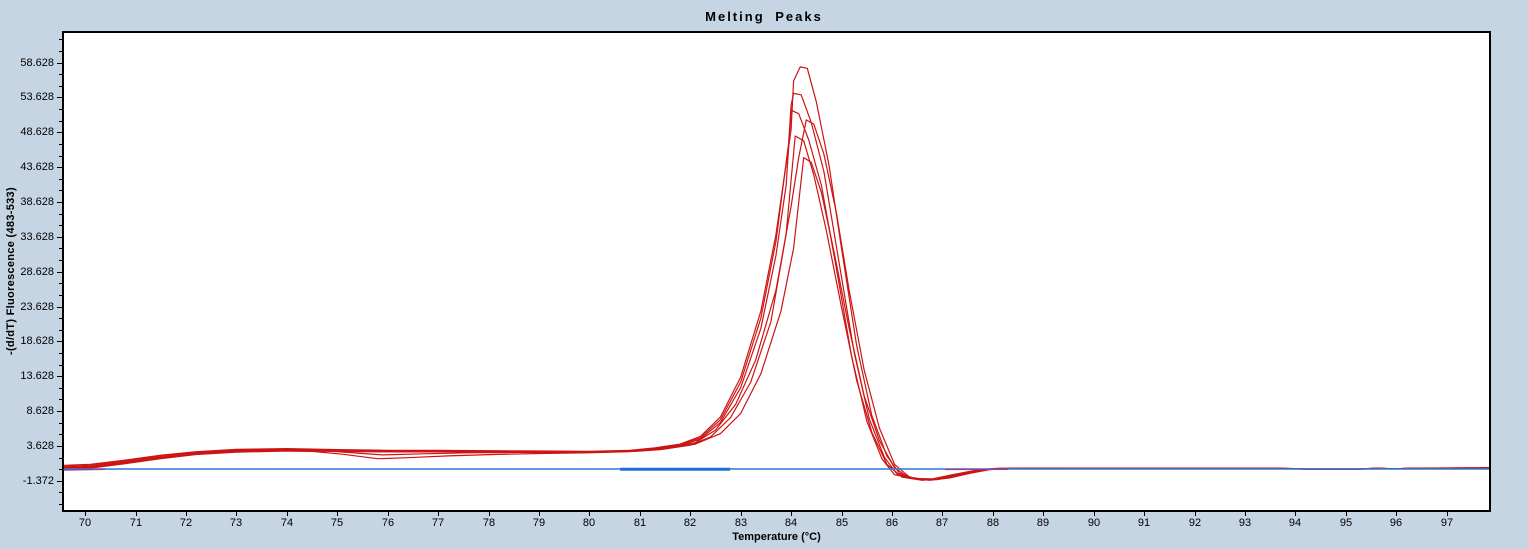 The image size is (1528, 549). Describe the element at coordinates (1043, 523) in the screenshot. I see `x-tick-label: 89` at that location.